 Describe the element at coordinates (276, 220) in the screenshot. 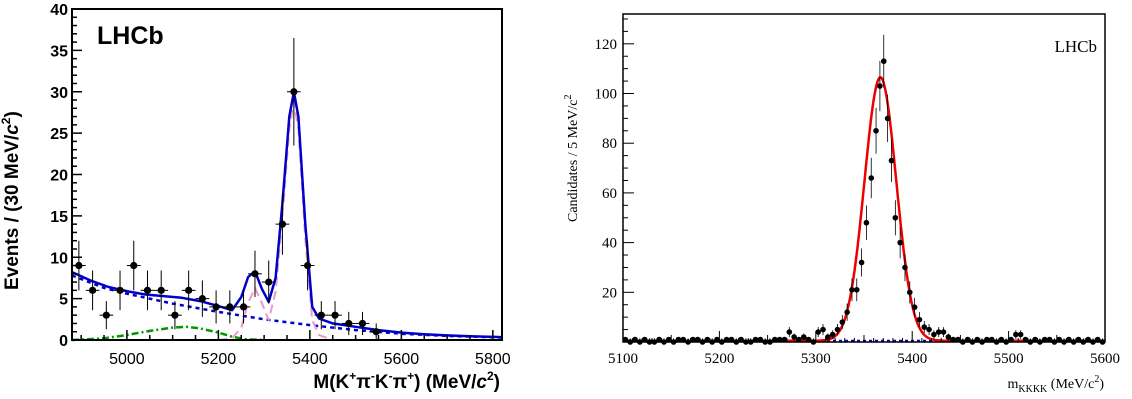

I see `left-curve-signal` at that location.